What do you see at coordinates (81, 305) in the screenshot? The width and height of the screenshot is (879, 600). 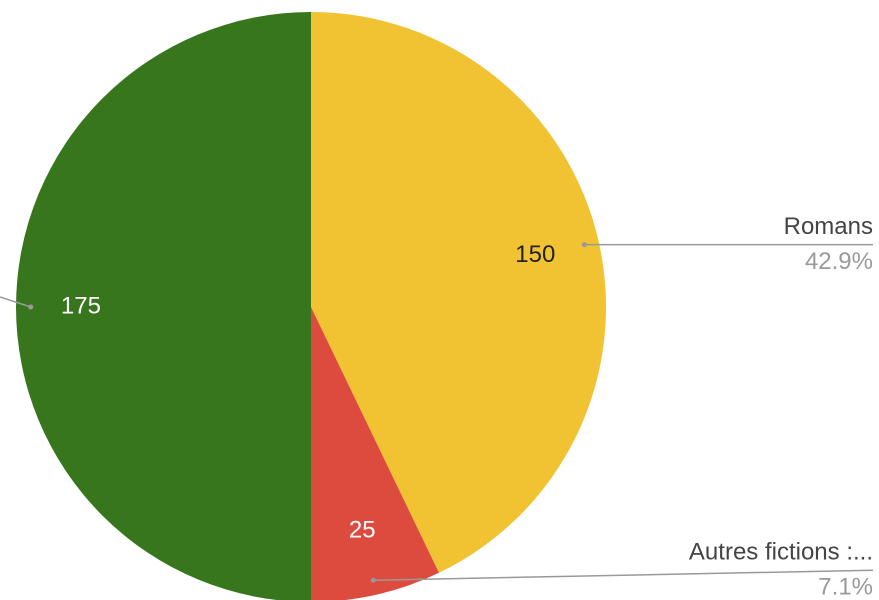 I see `slice-value-label: 175` at bounding box center [81, 305].